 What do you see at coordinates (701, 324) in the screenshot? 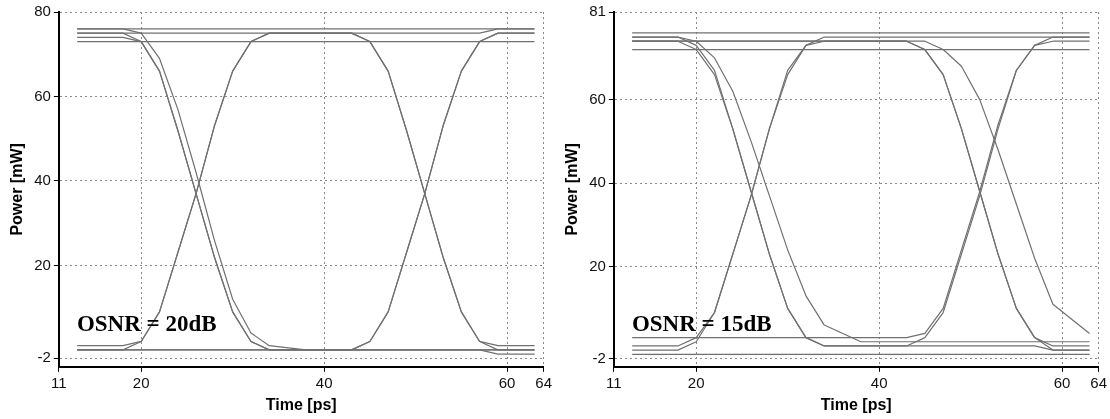
I see `annotation: OSNR = 15dB` at bounding box center [701, 324].